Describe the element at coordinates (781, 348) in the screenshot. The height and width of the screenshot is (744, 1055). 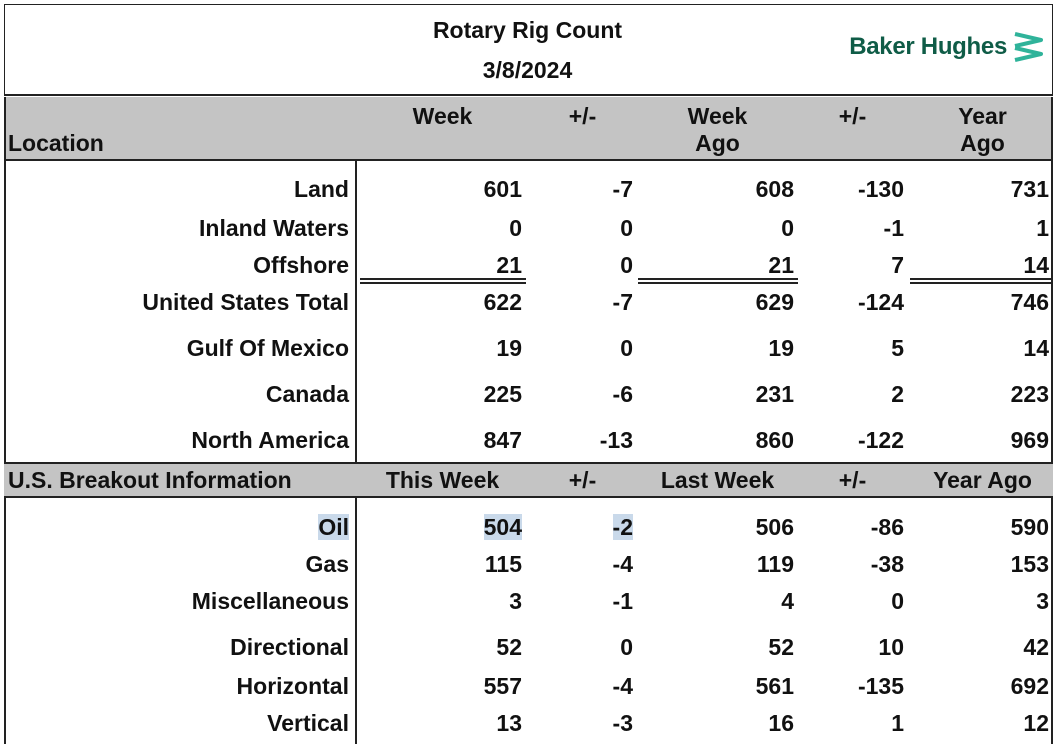
I see `week-ago-value: 19` at that location.